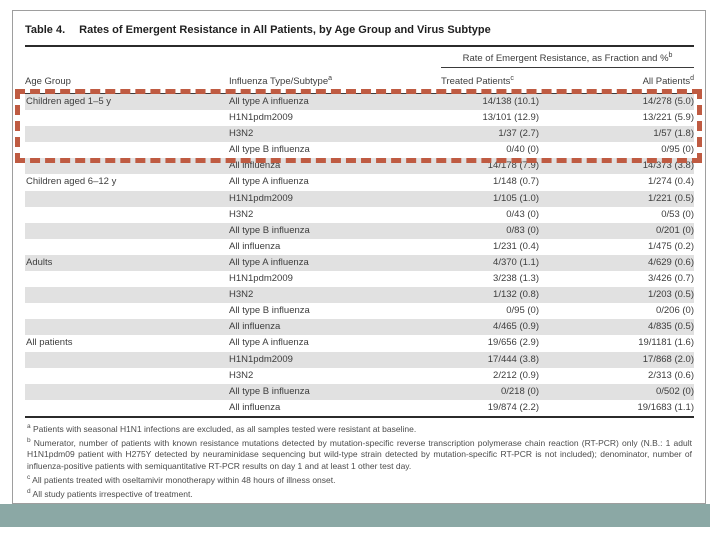 This screenshot has height=540, width=720. What do you see at coordinates (516, 182) in the screenshot?
I see `treated-patients-cell: 1/148 (0.7)` at bounding box center [516, 182].